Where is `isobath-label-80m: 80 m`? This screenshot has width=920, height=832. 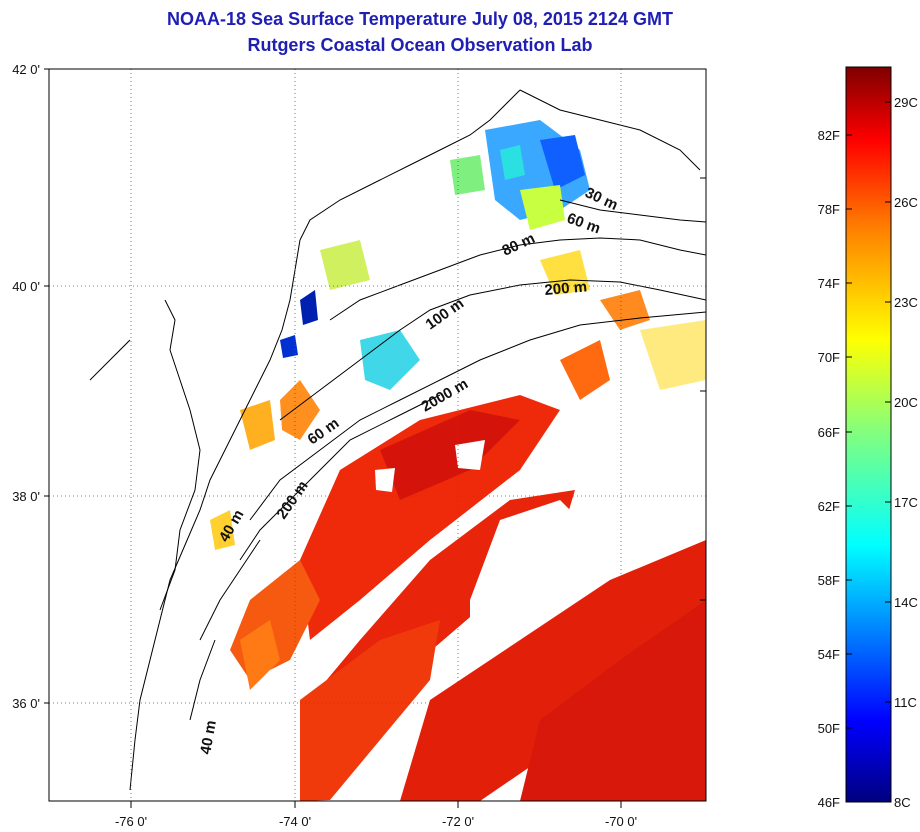 isobath-label-80m: 80 m is located at coordinates (519, 245).